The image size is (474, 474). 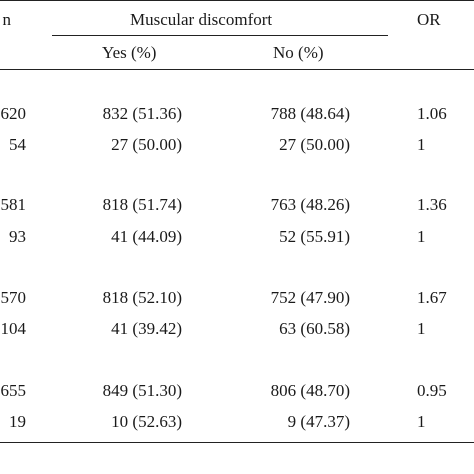 I want to click on cell-no: 52 (55.91), so click(x=314, y=236).